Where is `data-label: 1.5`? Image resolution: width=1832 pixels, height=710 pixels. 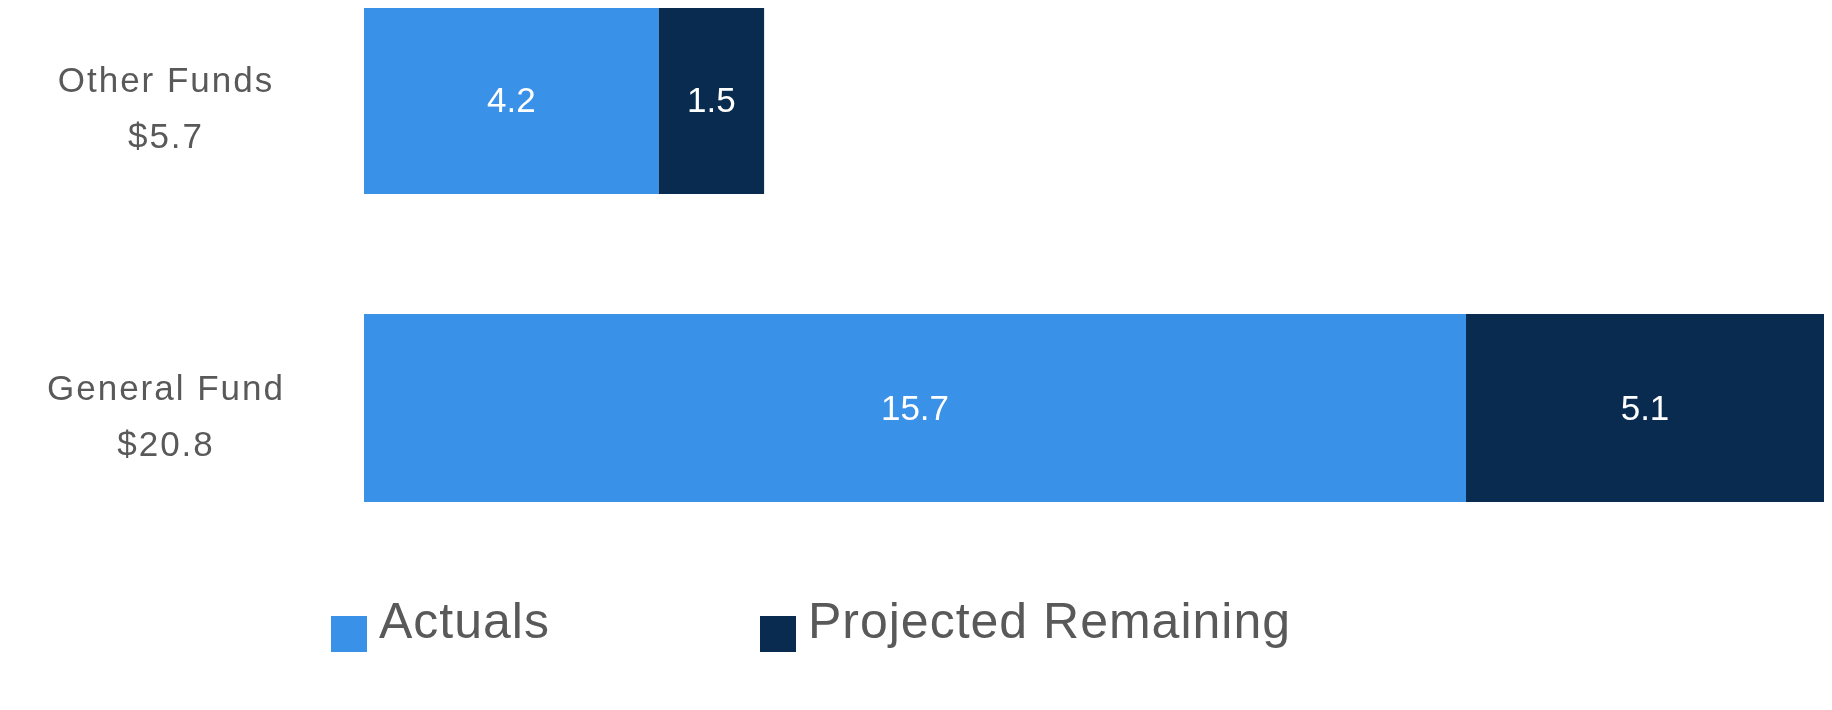
data-label: 1.5 is located at coordinates (711, 100).